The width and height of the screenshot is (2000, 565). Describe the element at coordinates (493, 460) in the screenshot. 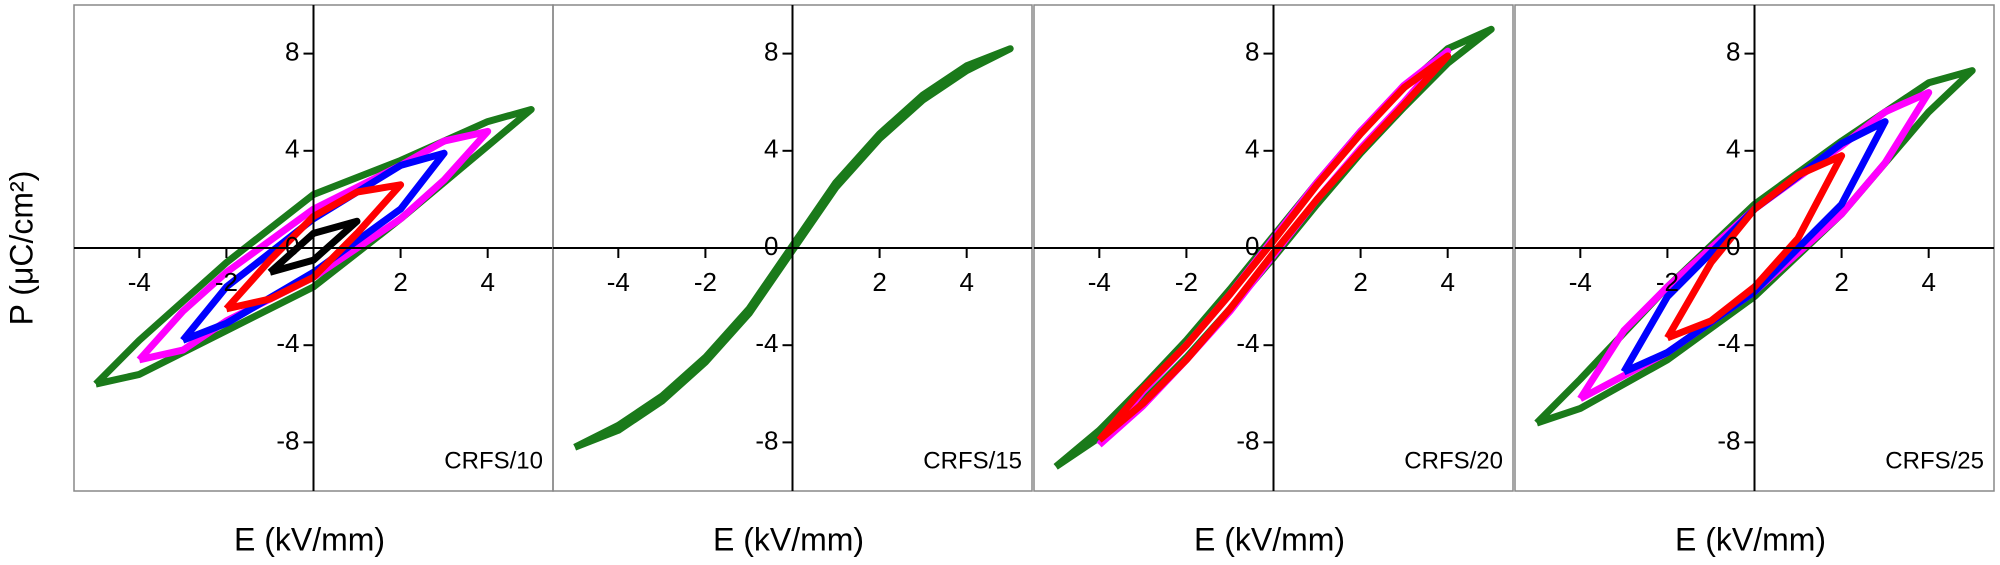

I see `annotation: CRFS/10` at that location.